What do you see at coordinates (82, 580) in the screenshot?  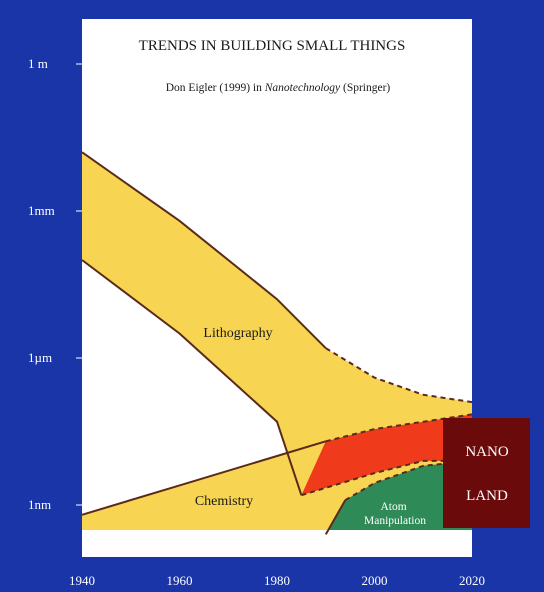 I see `x-tick-label: 1940` at bounding box center [82, 580].